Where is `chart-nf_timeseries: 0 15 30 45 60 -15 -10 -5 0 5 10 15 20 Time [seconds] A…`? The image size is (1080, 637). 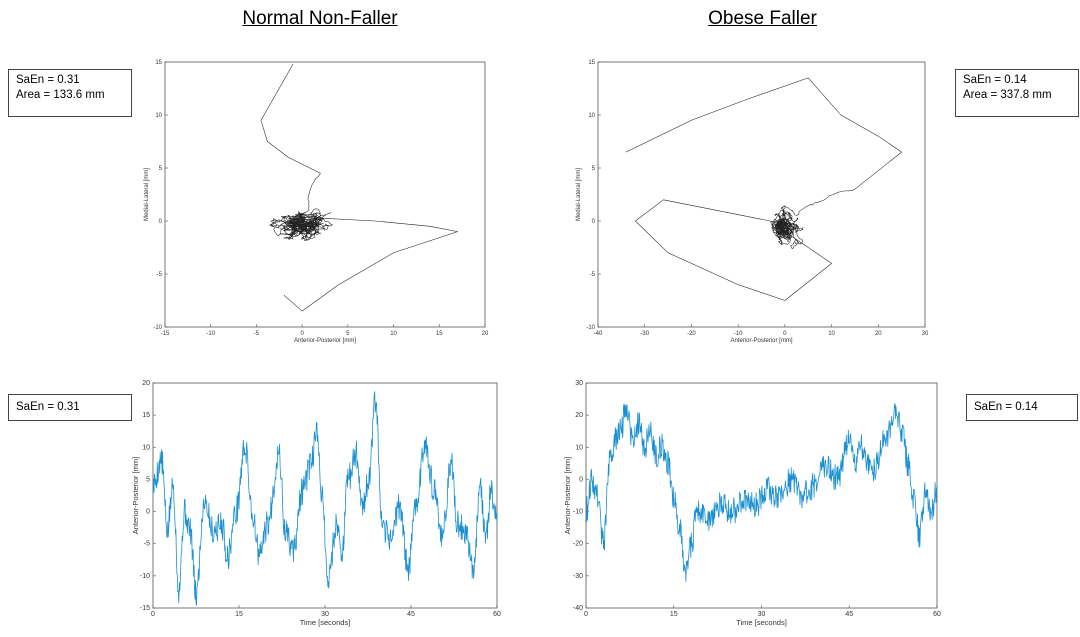
chart-nf_timeseries: 0 15 30 45 60 -15 -10 -5 0 5 10 15 20 Time [seconds] A… is located at coordinates (316, 503).